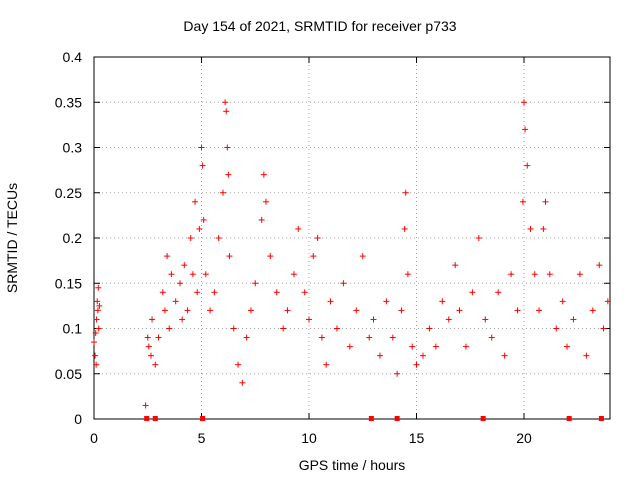  What do you see at coordinates (73, 238) in the screenshot?
I see `y-tick-label: 0.2` at bounding box center [73, 238].